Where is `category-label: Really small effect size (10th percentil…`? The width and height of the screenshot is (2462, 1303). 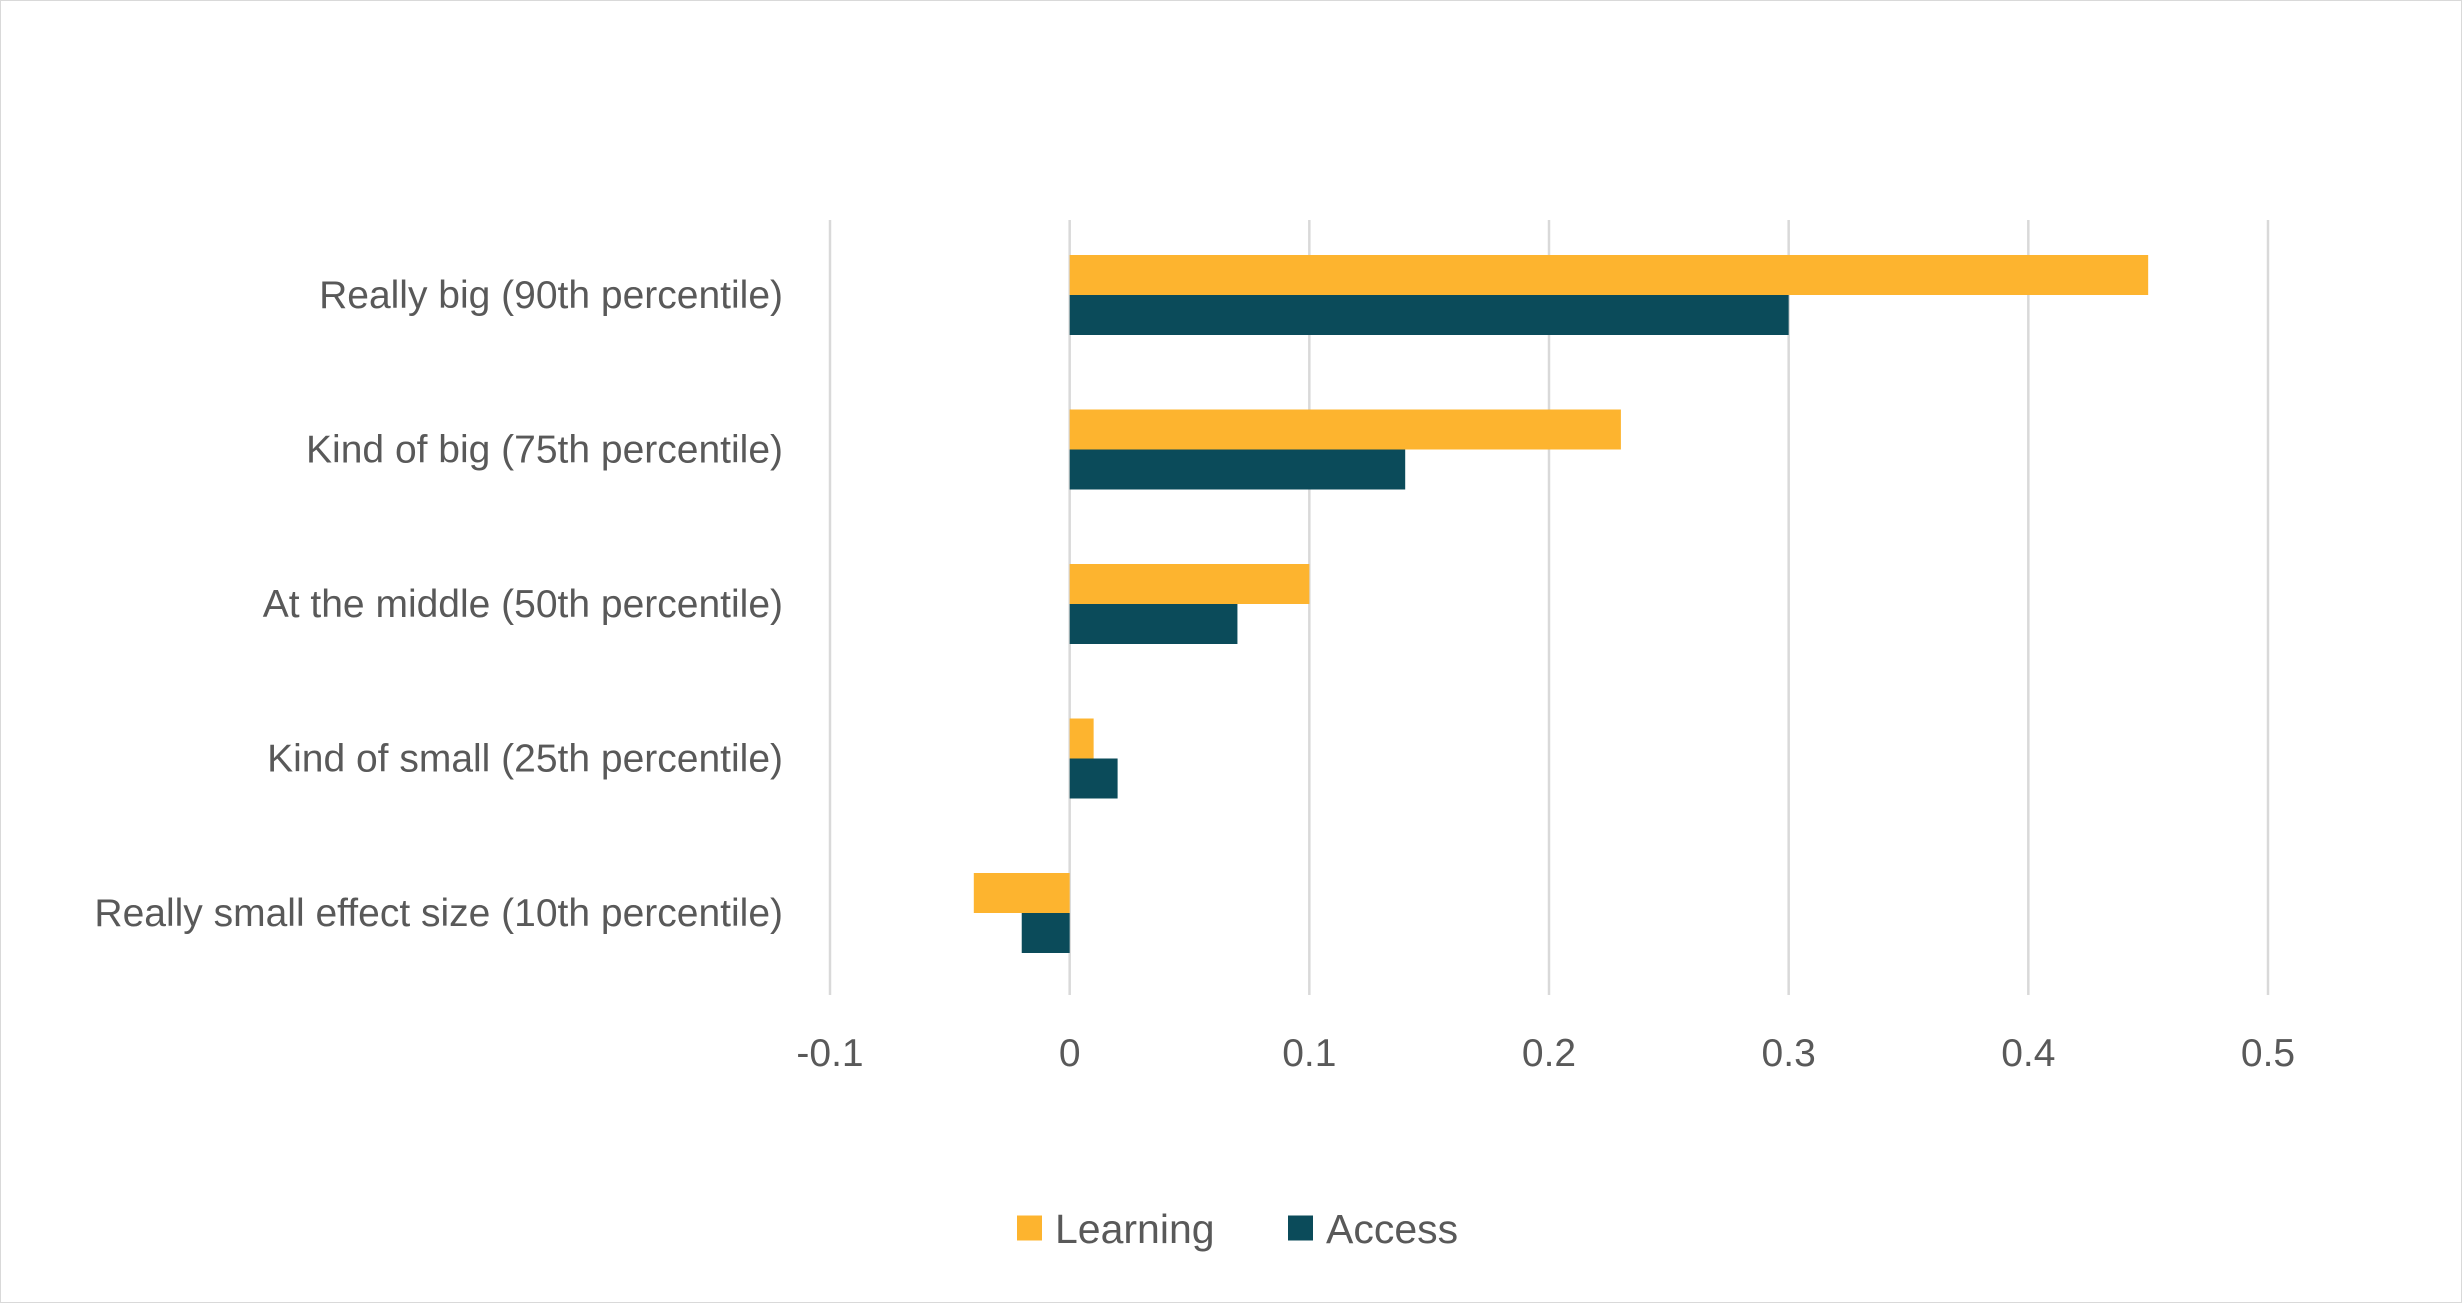 category-label: Really small effect size (10th percentil… is located at coordinates (438, 913).